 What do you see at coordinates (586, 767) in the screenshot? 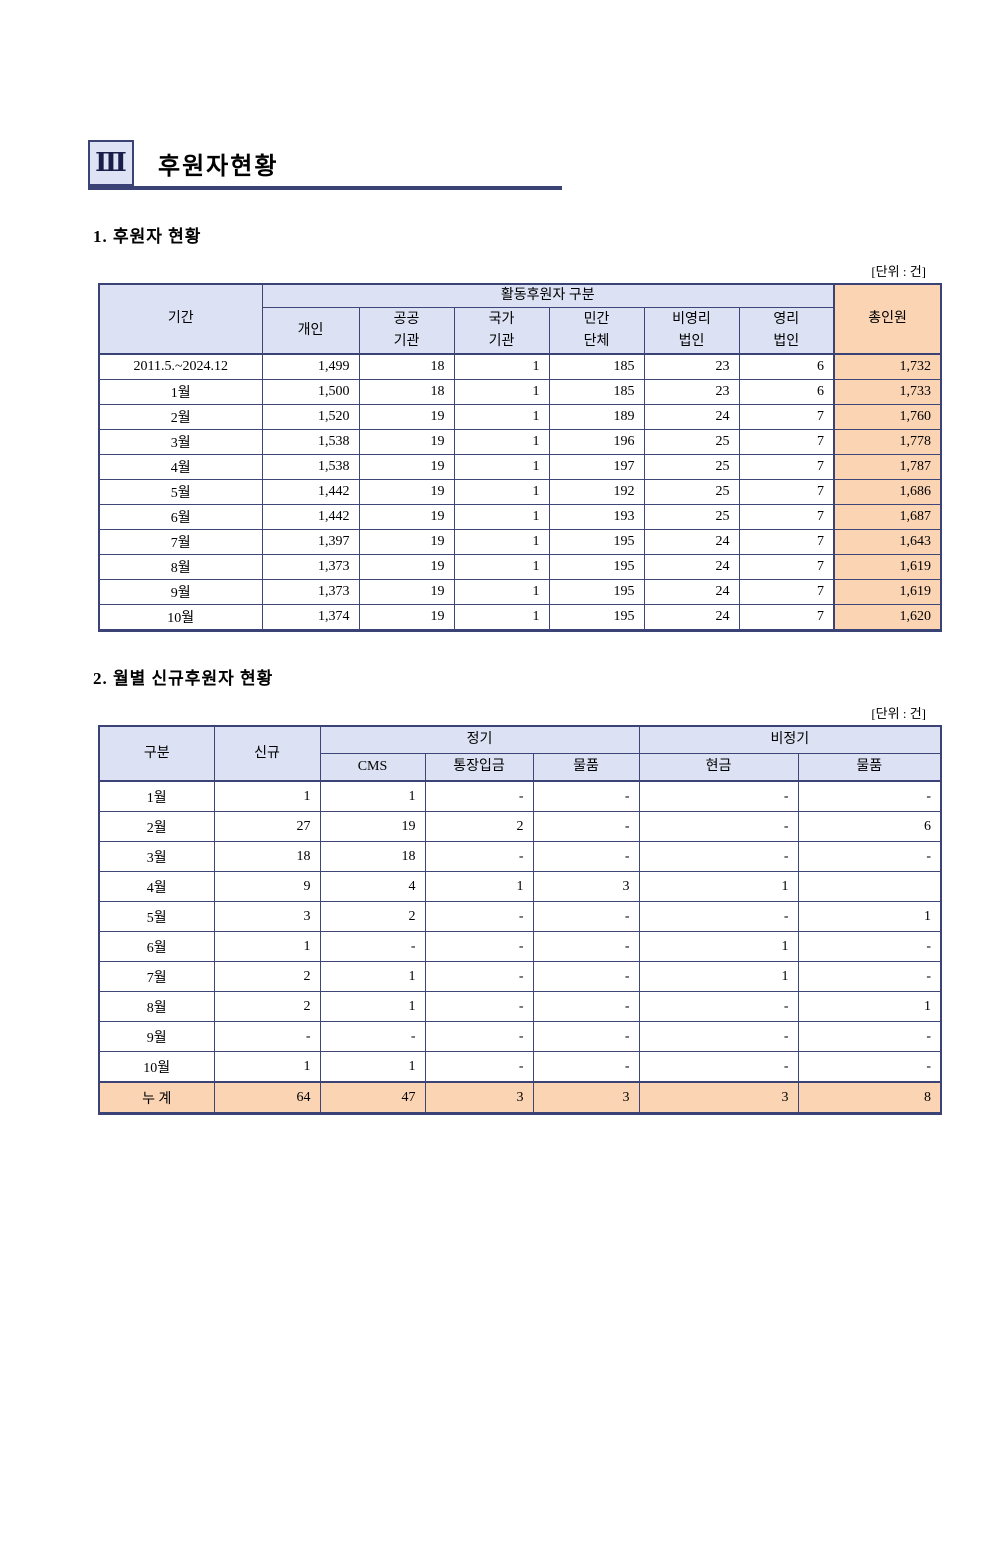
I see `sub-header: 물품` at bounding box center [586, 767].